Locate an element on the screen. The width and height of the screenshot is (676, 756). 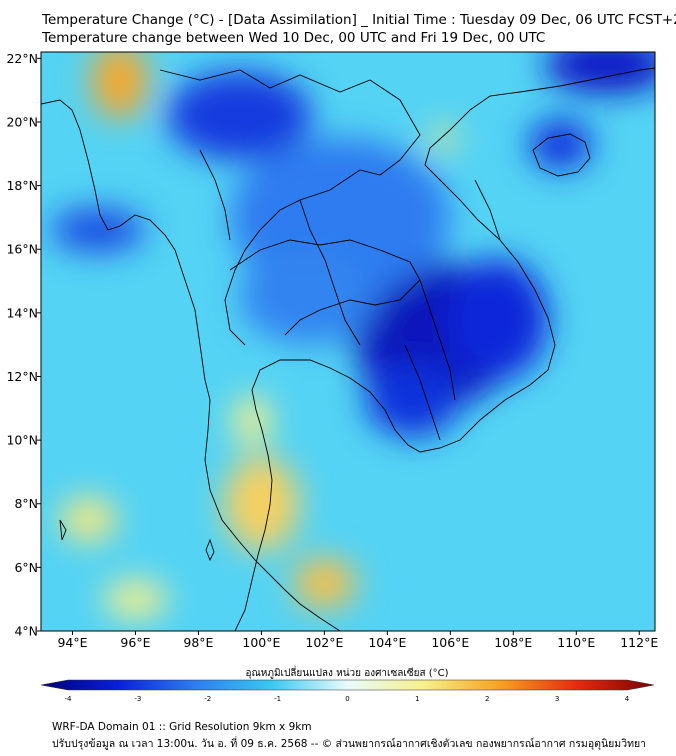
colorbar-tick-label: 0 is located at coordinates (347, 699).